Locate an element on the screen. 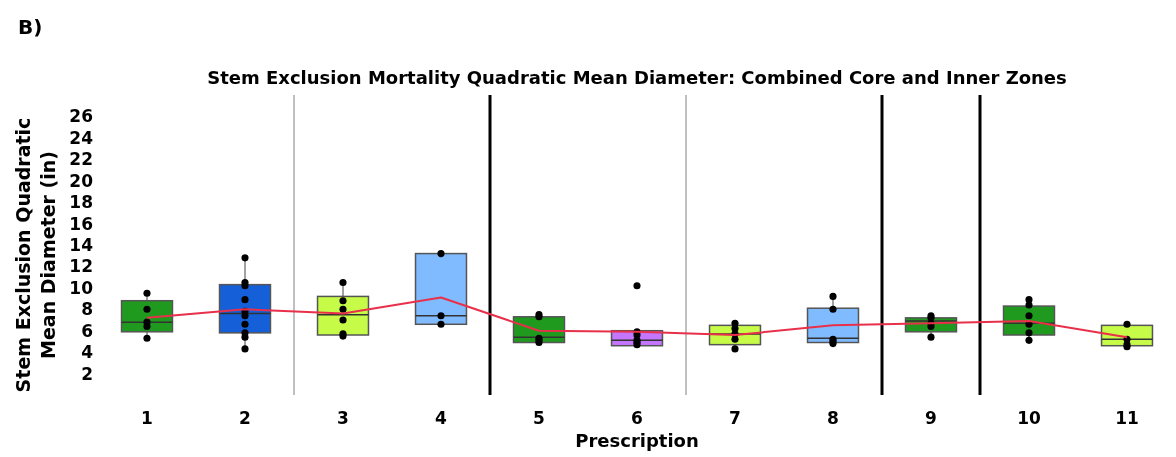  y-axis-title: Stem Exclusion Quadratic Mean Diameter (in) is located at coordinates (35, 255).